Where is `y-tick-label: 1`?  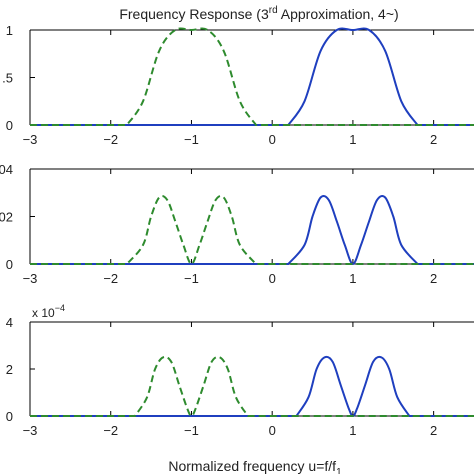 y-tick-label: 1 is located at coordinates (9, 30).